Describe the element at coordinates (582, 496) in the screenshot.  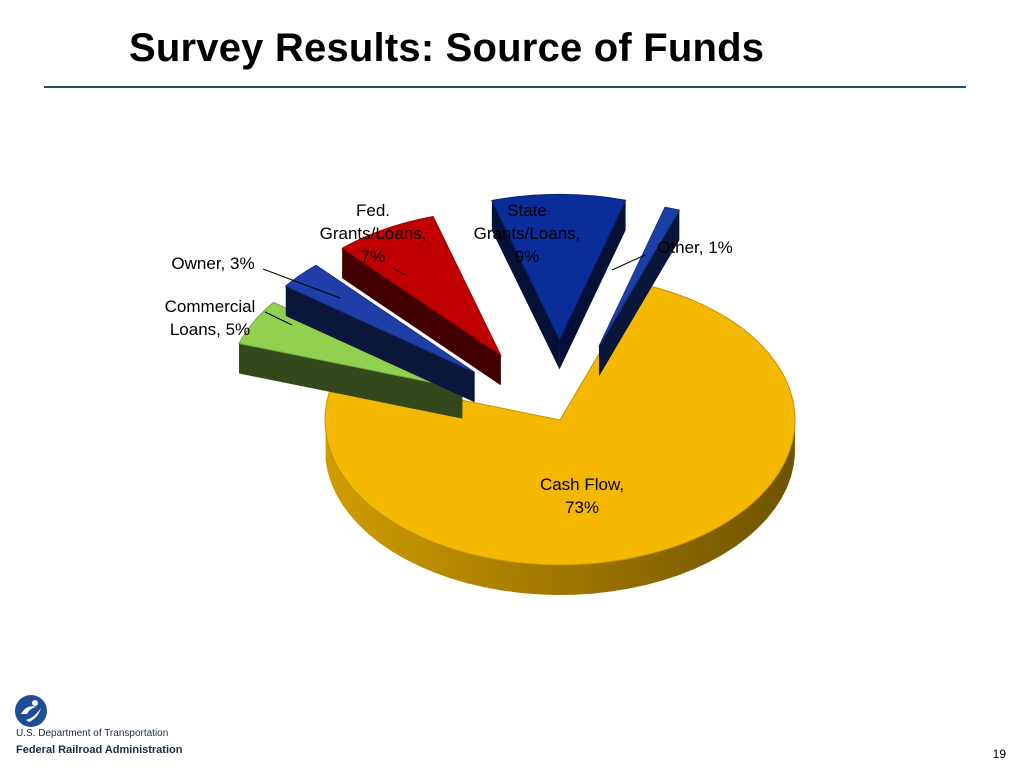
I see `slice-label: Cash Flow, 73%` at that location.